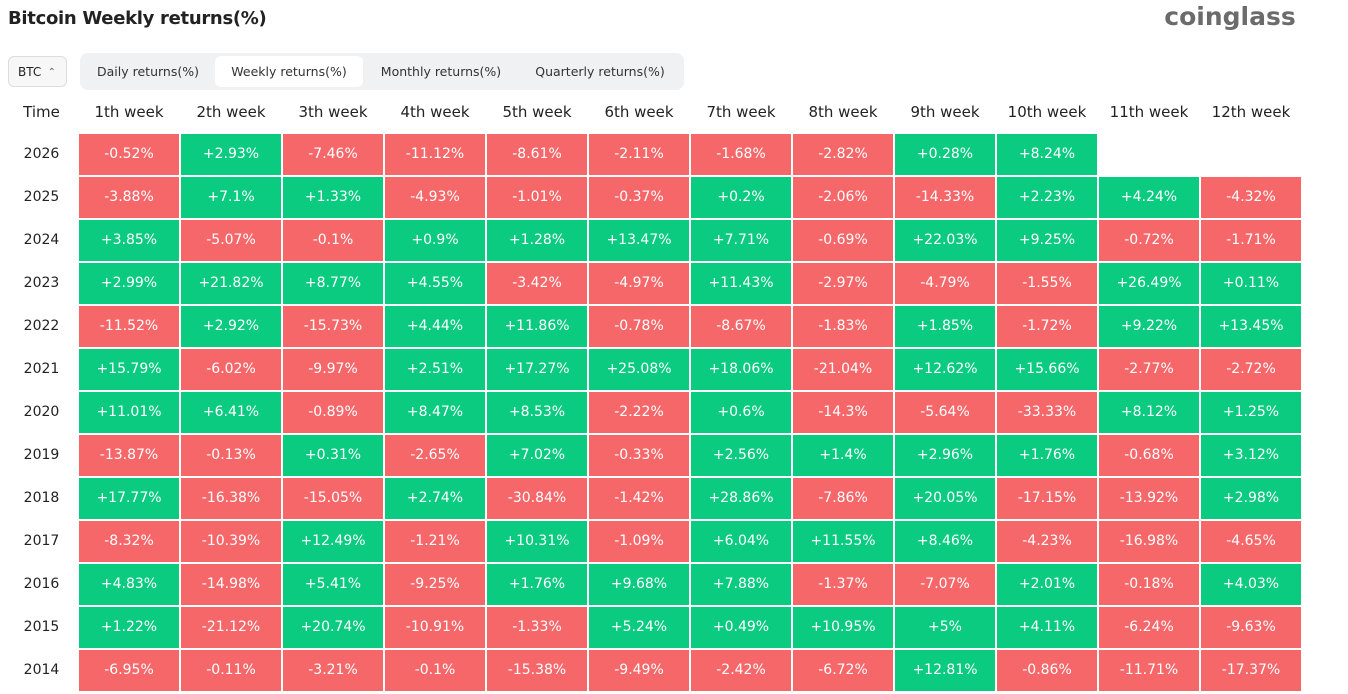 The height and width of the screenshot is (694, 1348). What do you see at coordinates (945, 670) in the screenshot?
I see `return-cell: +12.81%` at bounding box center [945, 670].